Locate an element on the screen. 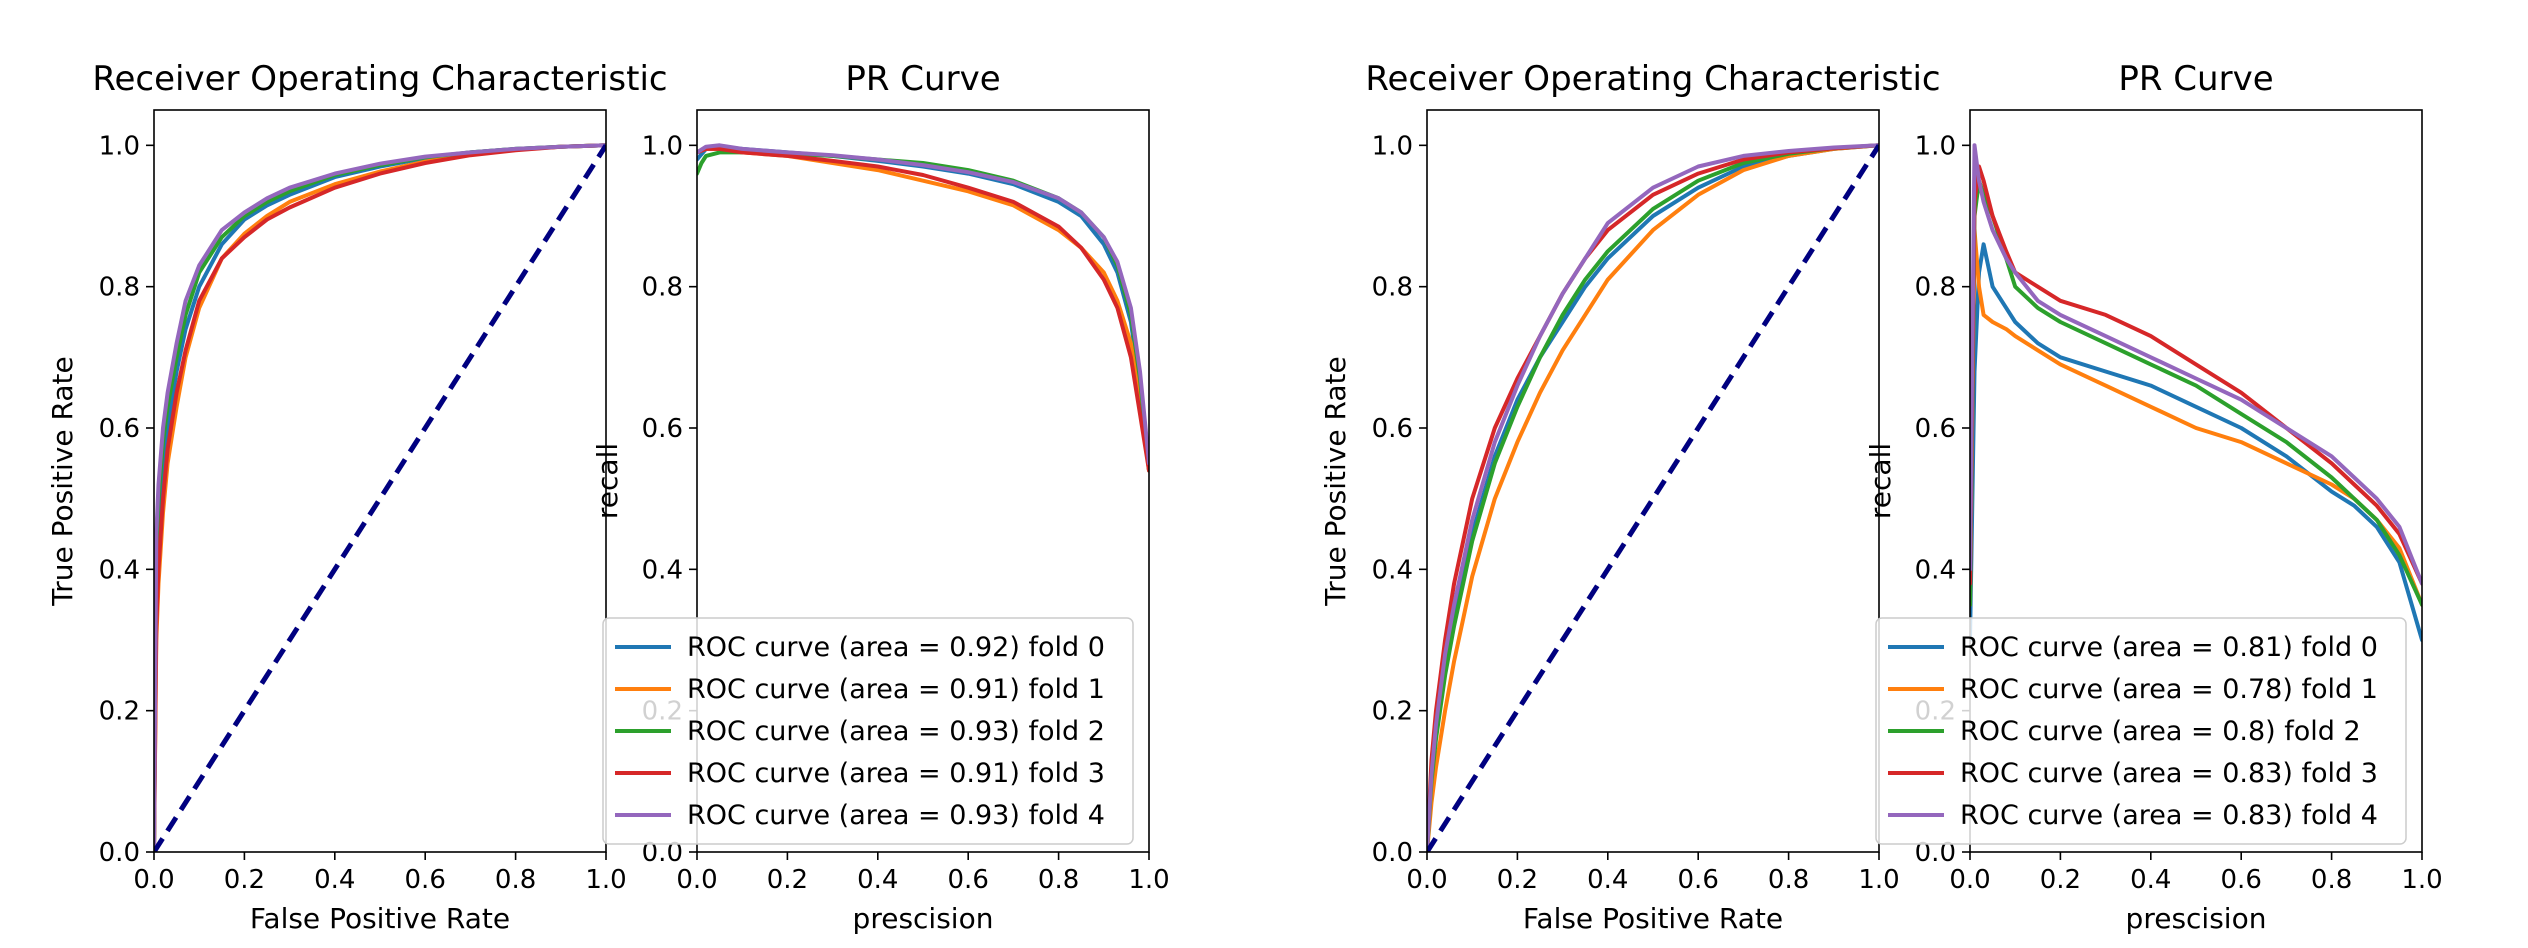 This screenshot has height=948, width=2528. legend-label-fold-2: ROC curve (area = 0.8) fold 2 is located at coordinates (2160, 731).